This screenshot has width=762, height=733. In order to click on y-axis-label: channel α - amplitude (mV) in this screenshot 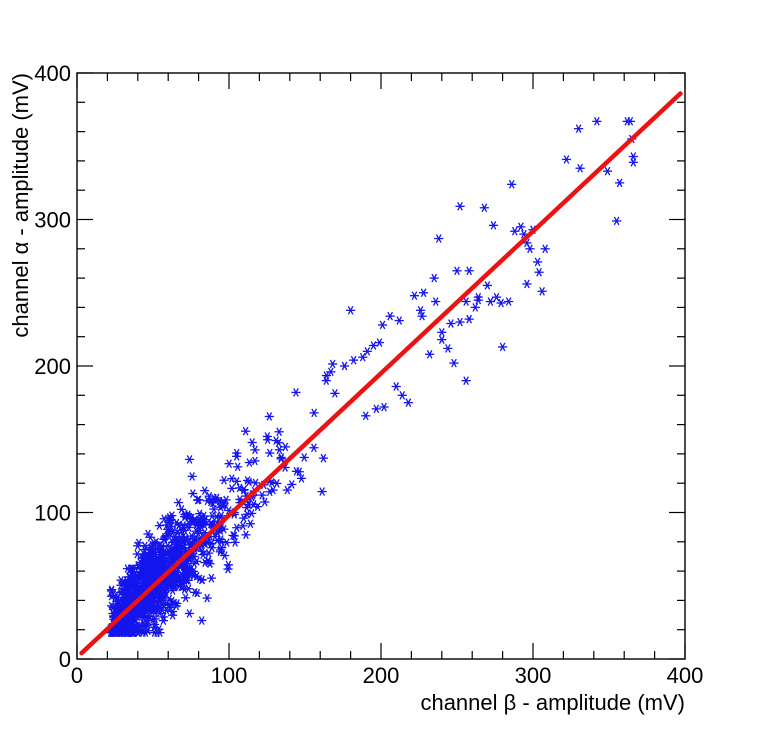, I will do `click(20, 205)`.